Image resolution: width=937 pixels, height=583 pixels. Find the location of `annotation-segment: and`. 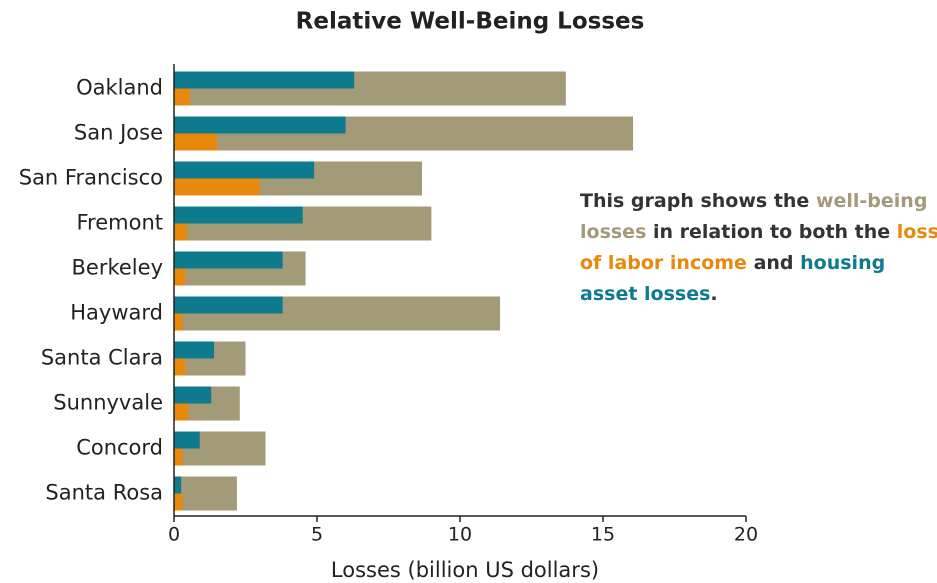

annotation-segment: and is located at coordinates (773, 263).